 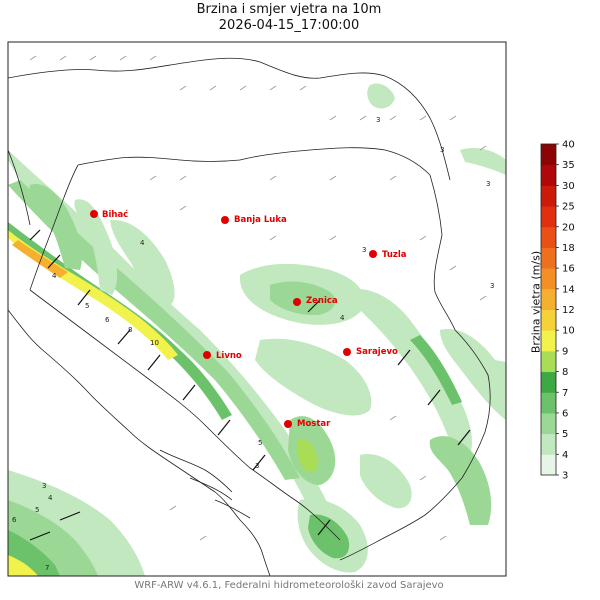 What do you see at coordinates (568, 331) in the screenshot?
I see `colorbar-tick-label: 10` at bounding box center [568, 331].